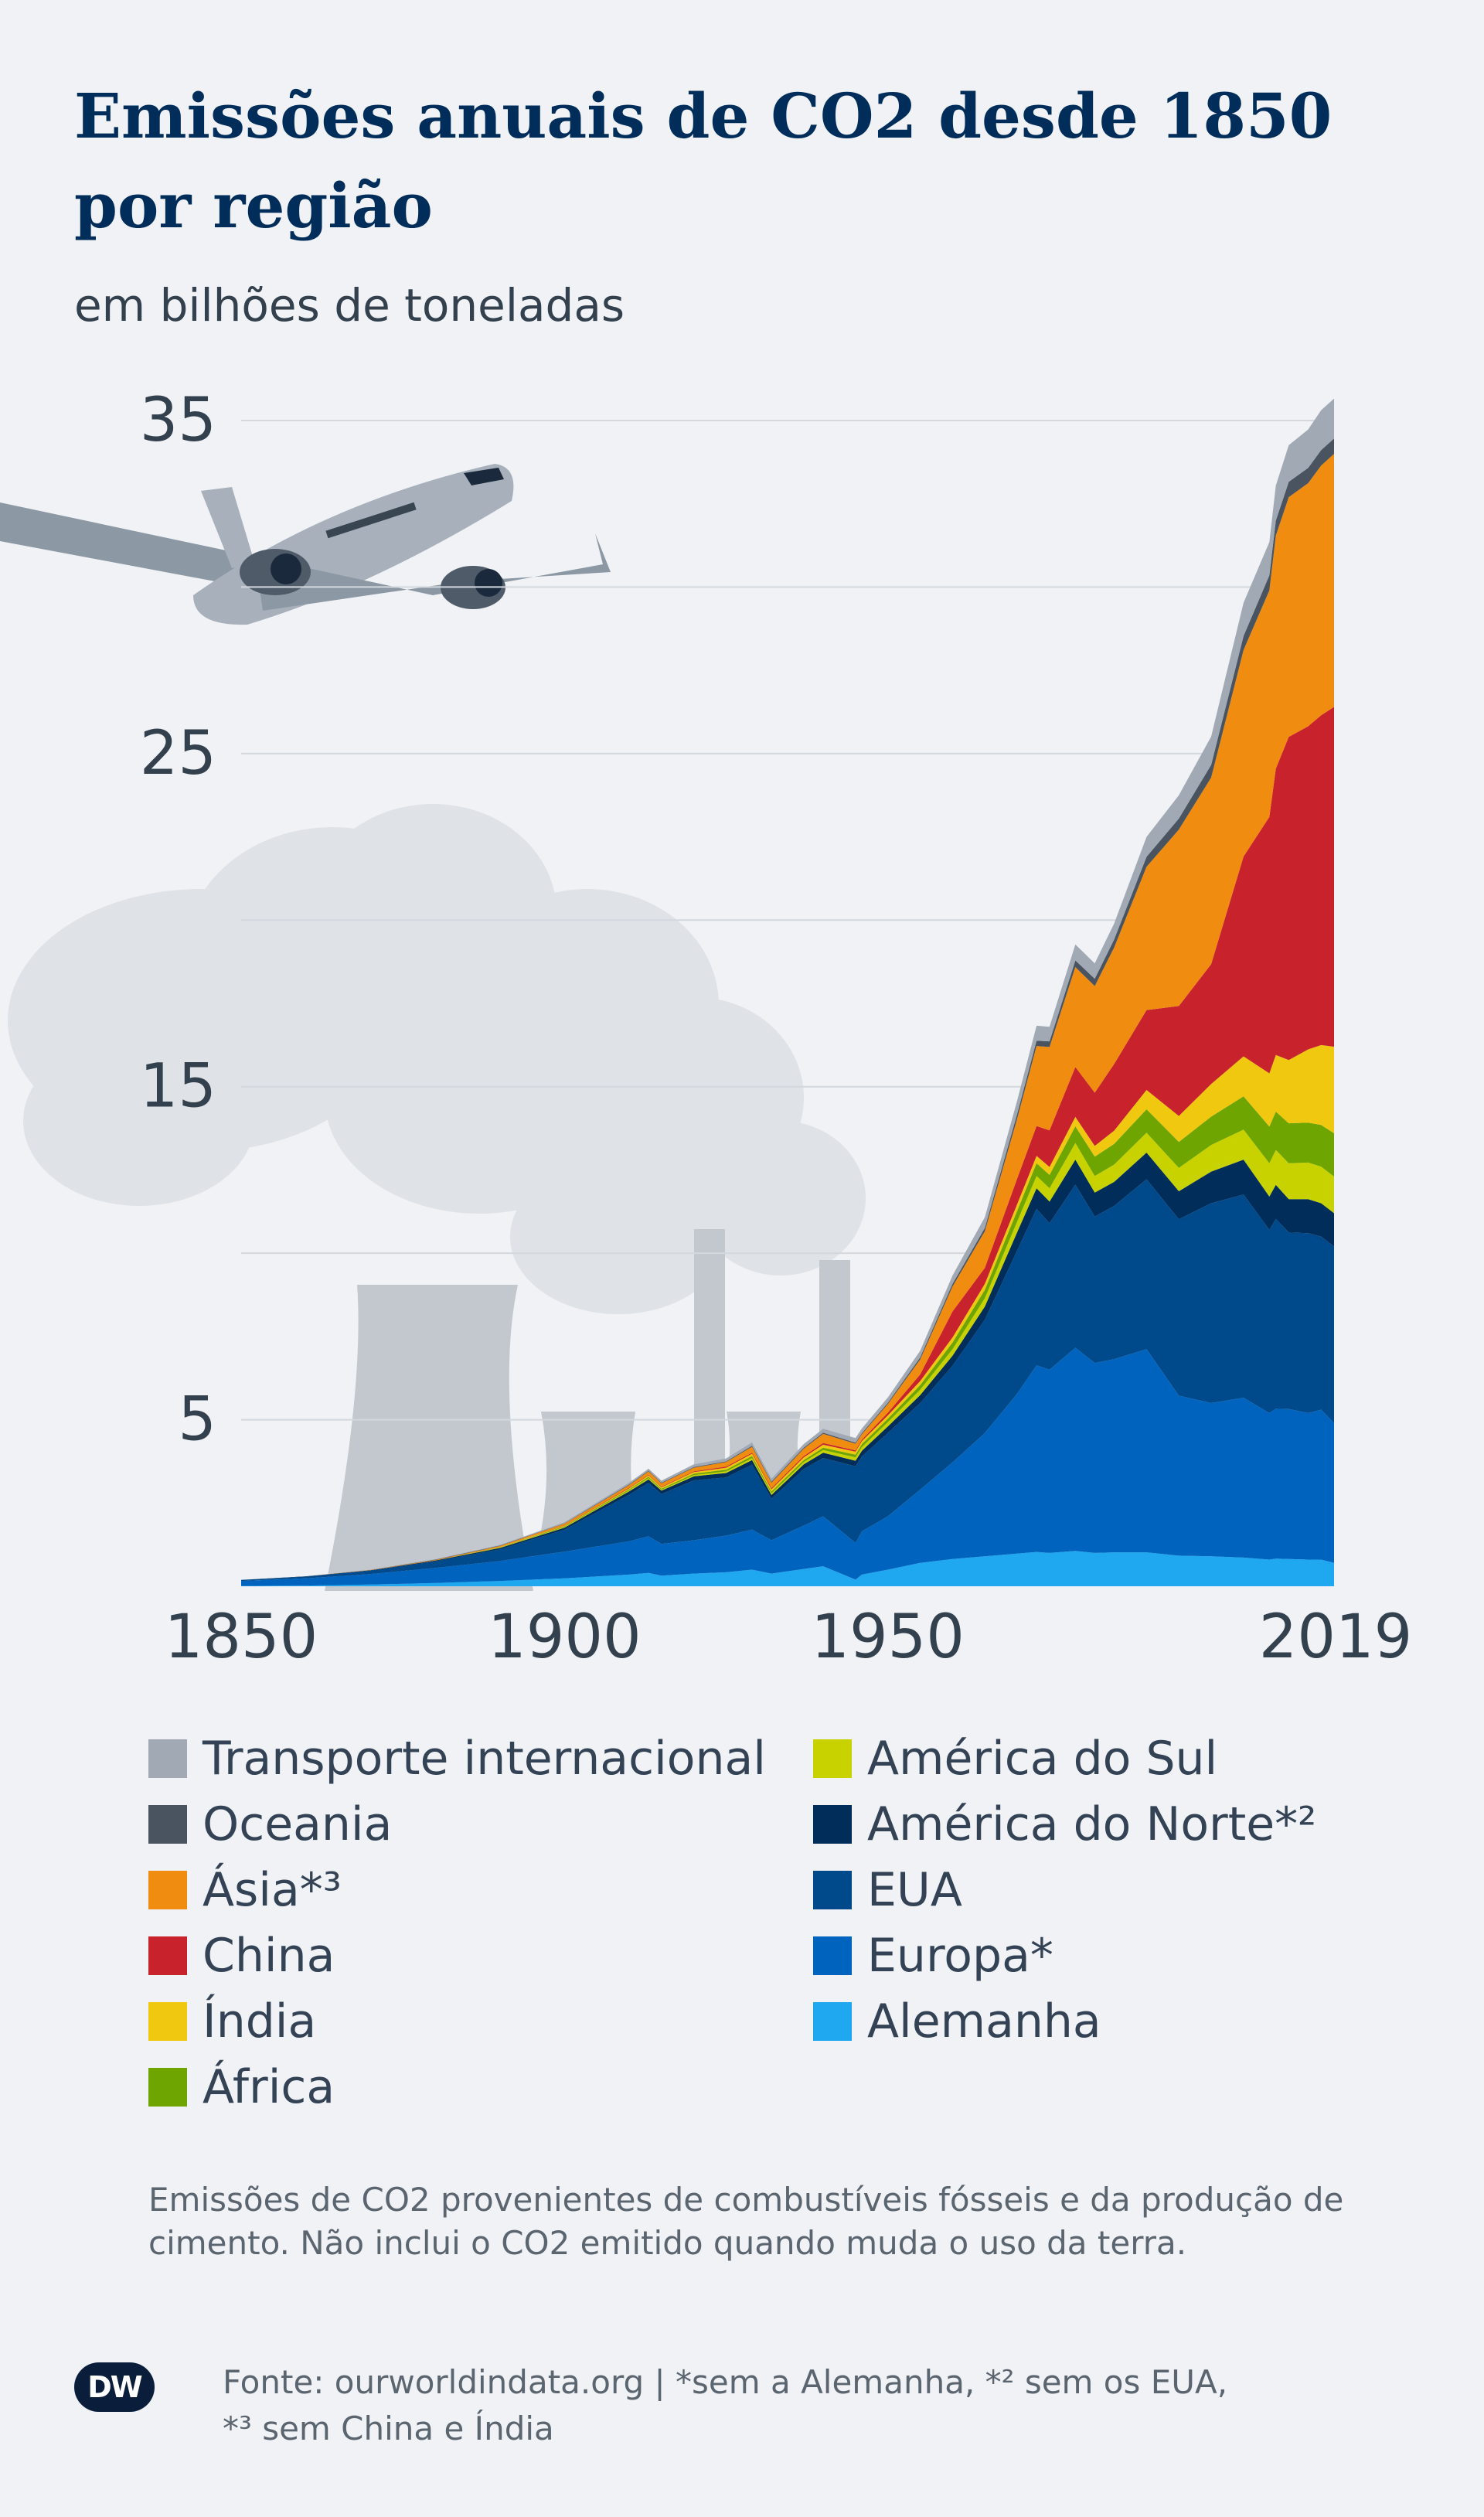 The image size is (1484, 2517). I want to click on legend-label: Europa*, so click(960, 1956).